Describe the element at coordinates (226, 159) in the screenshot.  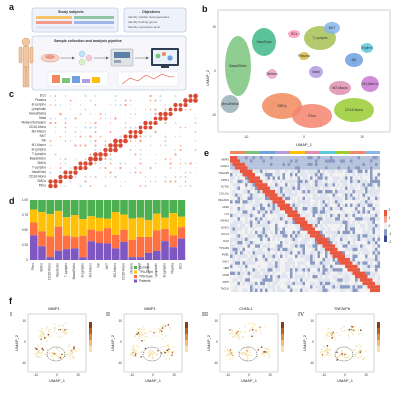
I see `heatmap-gene-label: MMP1` at that location.